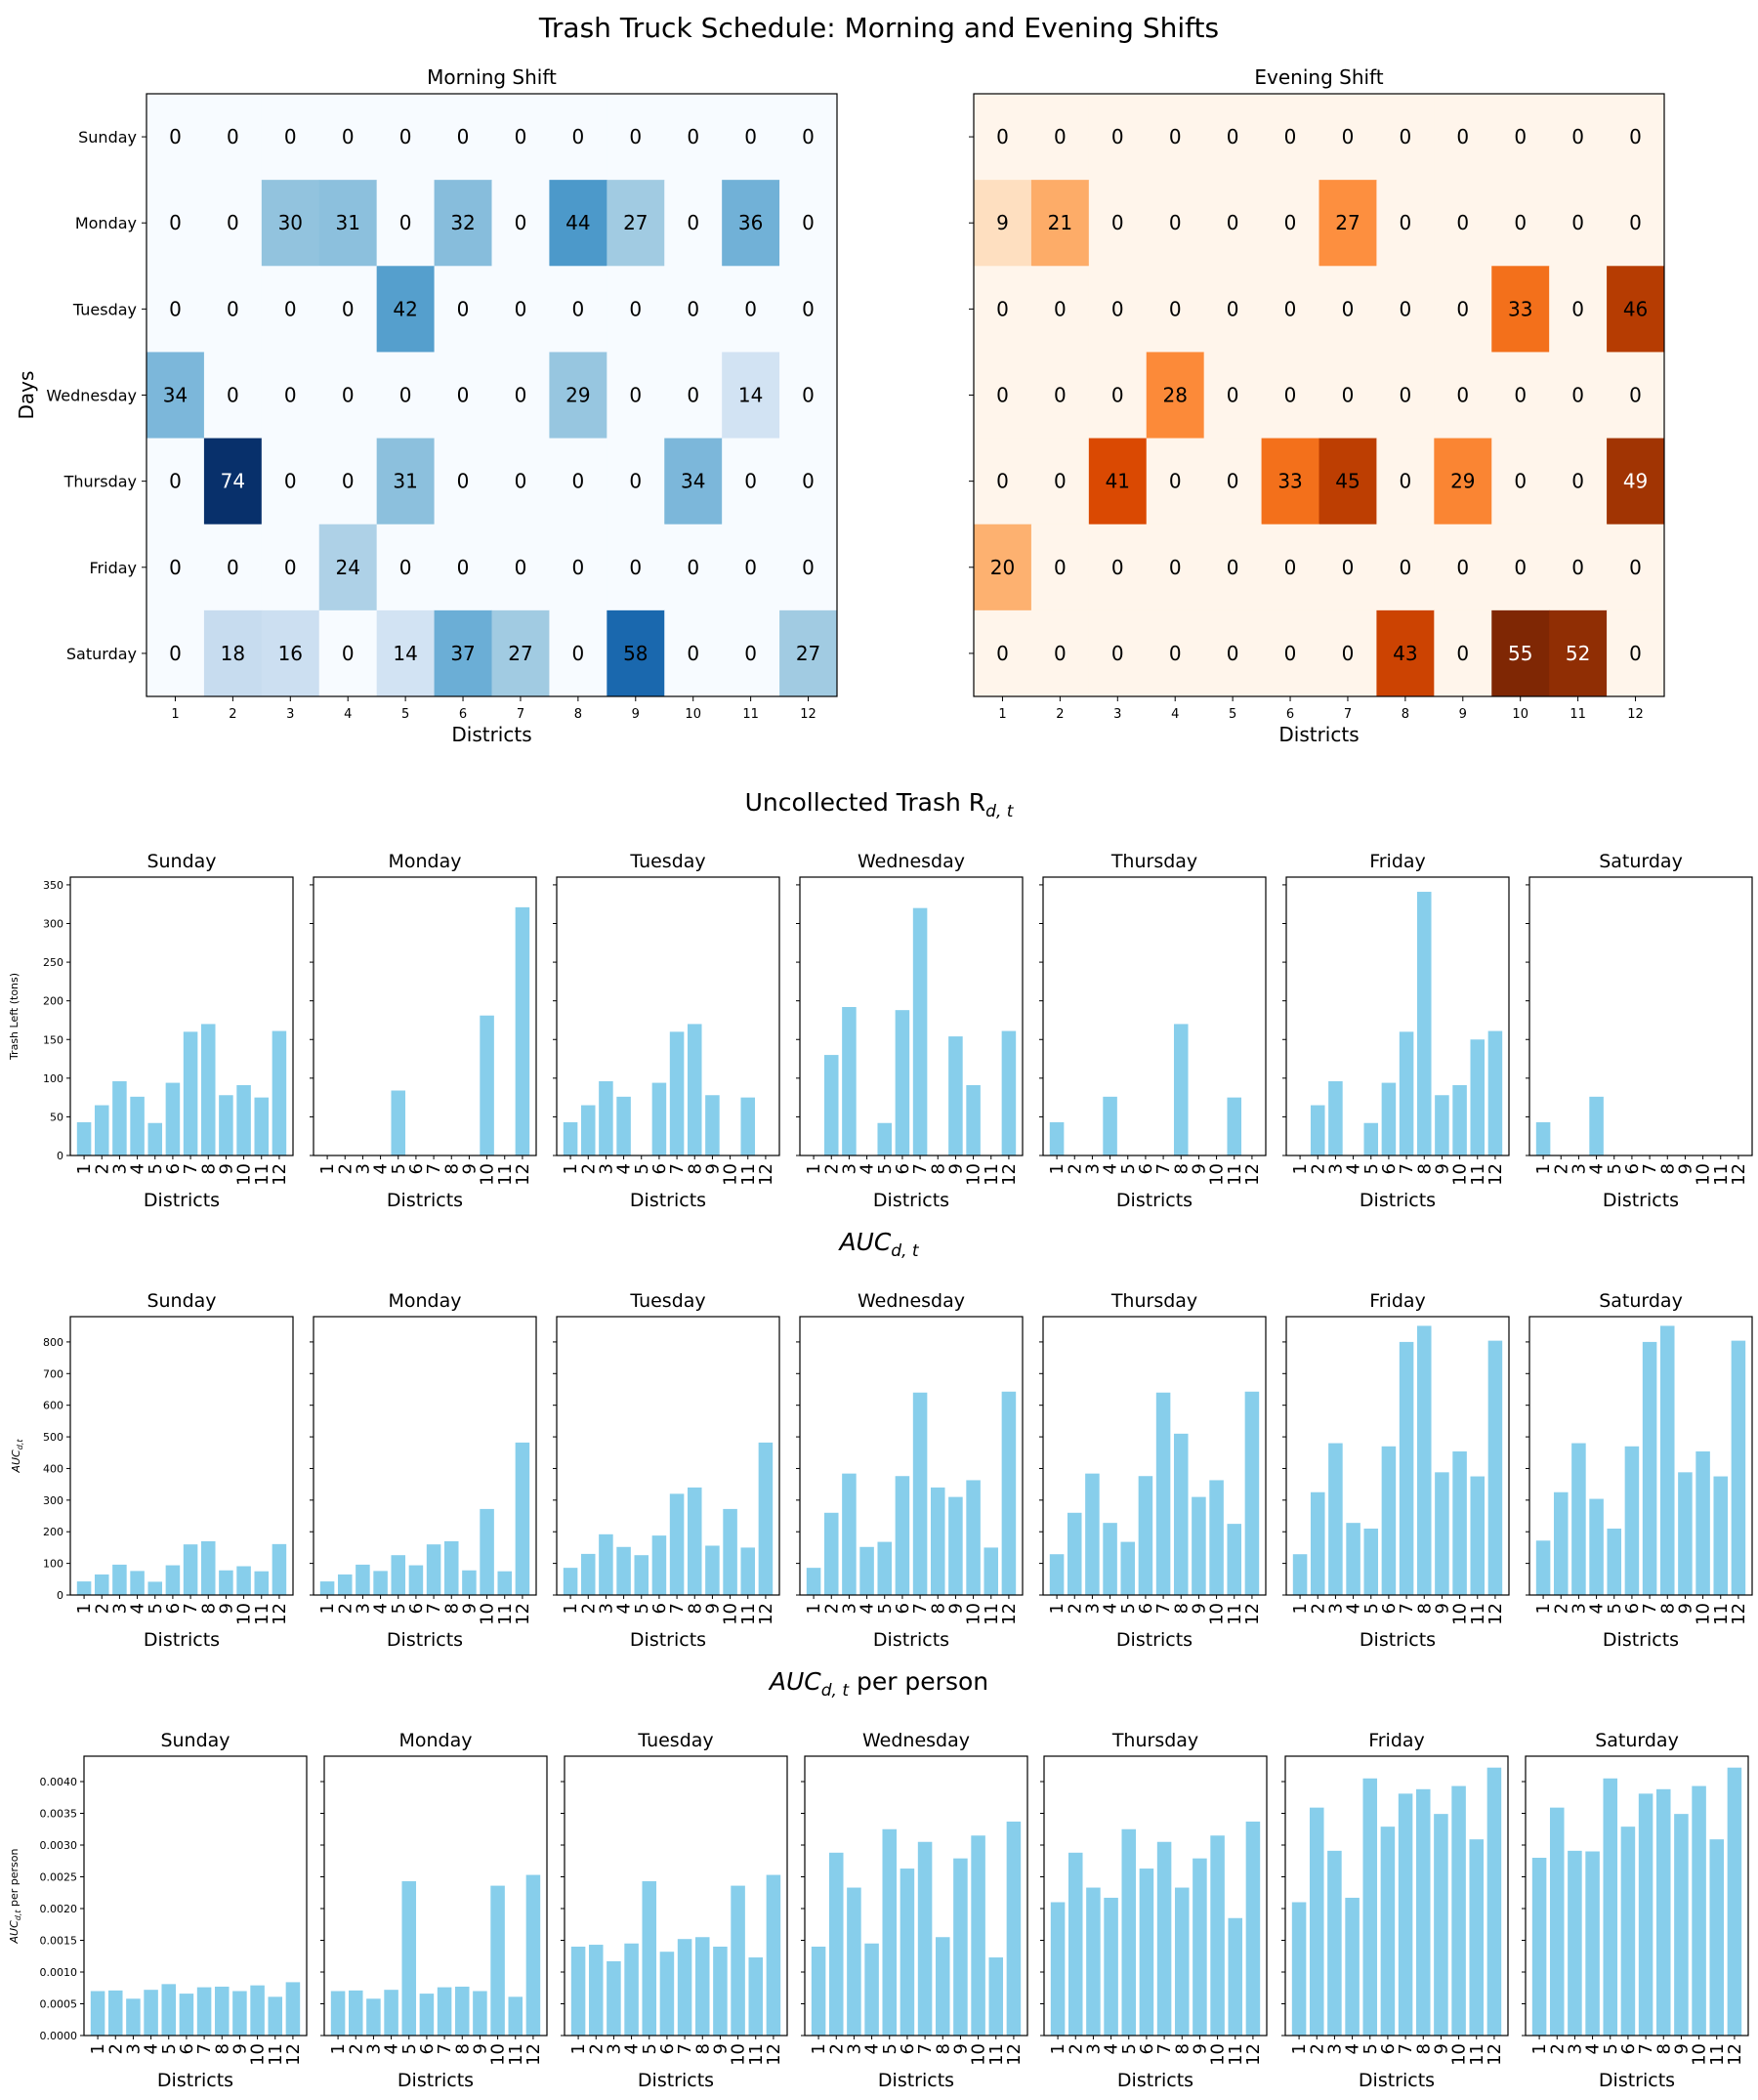 This screenshot has width=1758, height=2100. I want to click on heatmap-cell-label: 21, so click(1060, 222).